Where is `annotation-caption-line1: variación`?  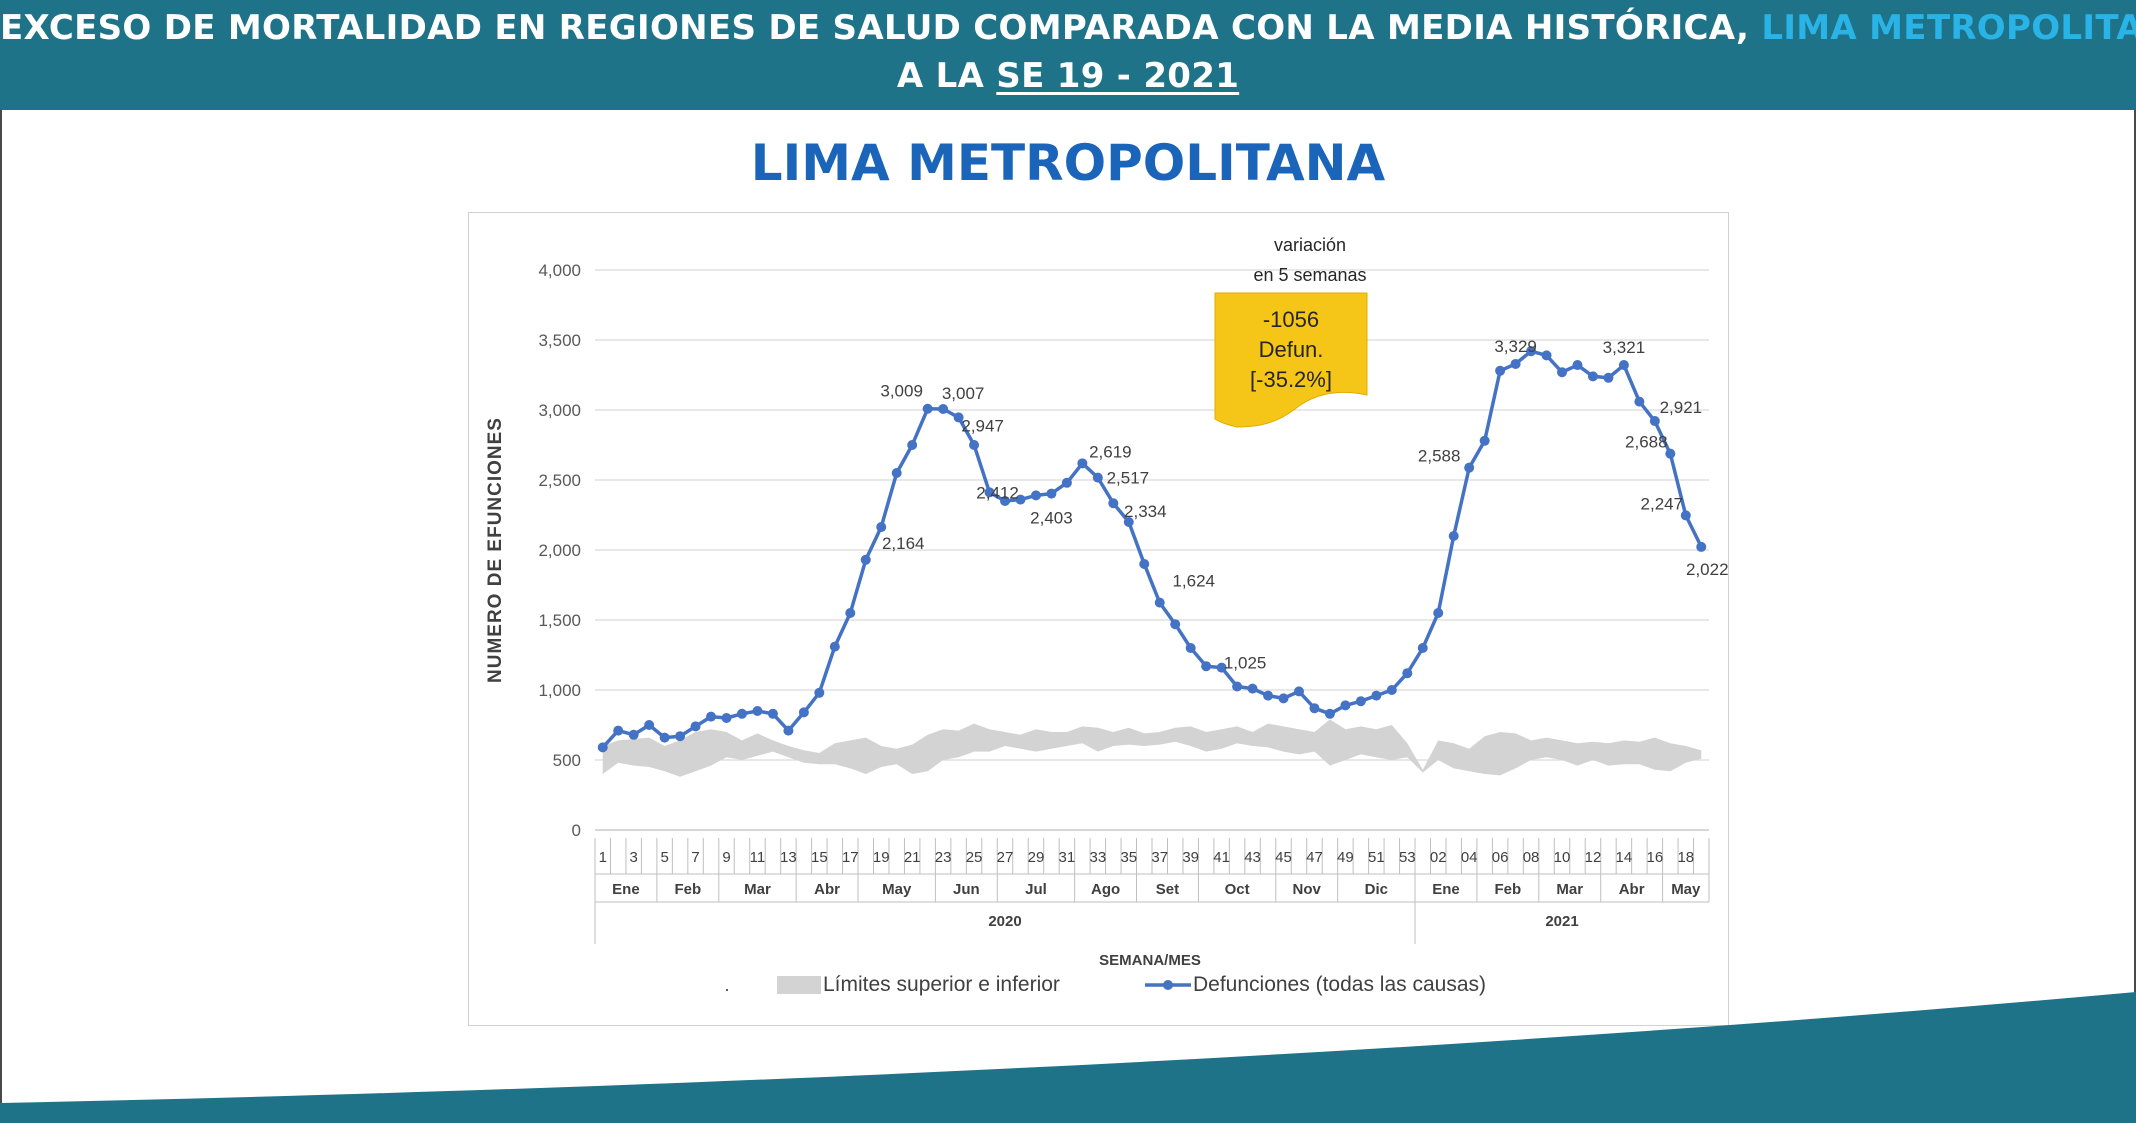
annotation-caption-line1: variación is located at coordinates (1310, 245).